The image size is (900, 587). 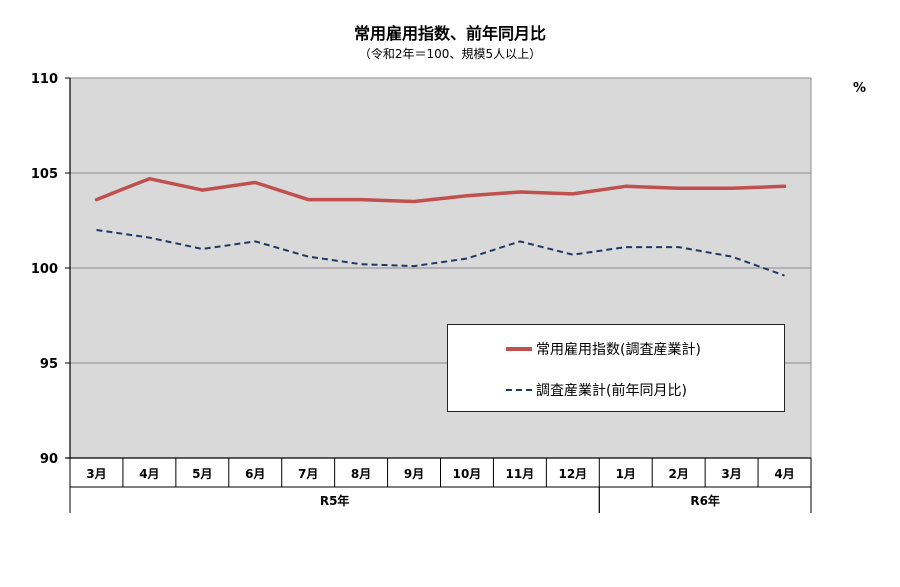 I want to click on x-tick-label: 10月, so click(x=467, y=474).